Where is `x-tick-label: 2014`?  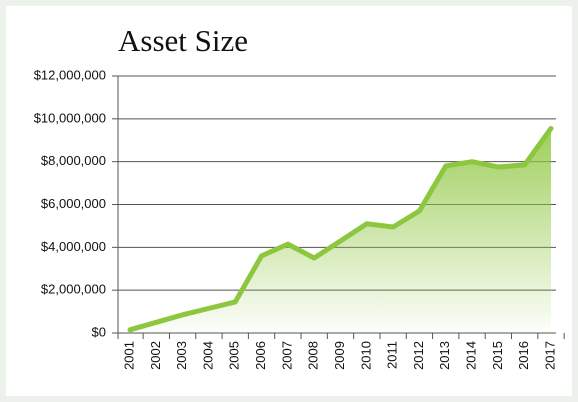
x-tick-label: 2014 is located at coordinates (471, 355).